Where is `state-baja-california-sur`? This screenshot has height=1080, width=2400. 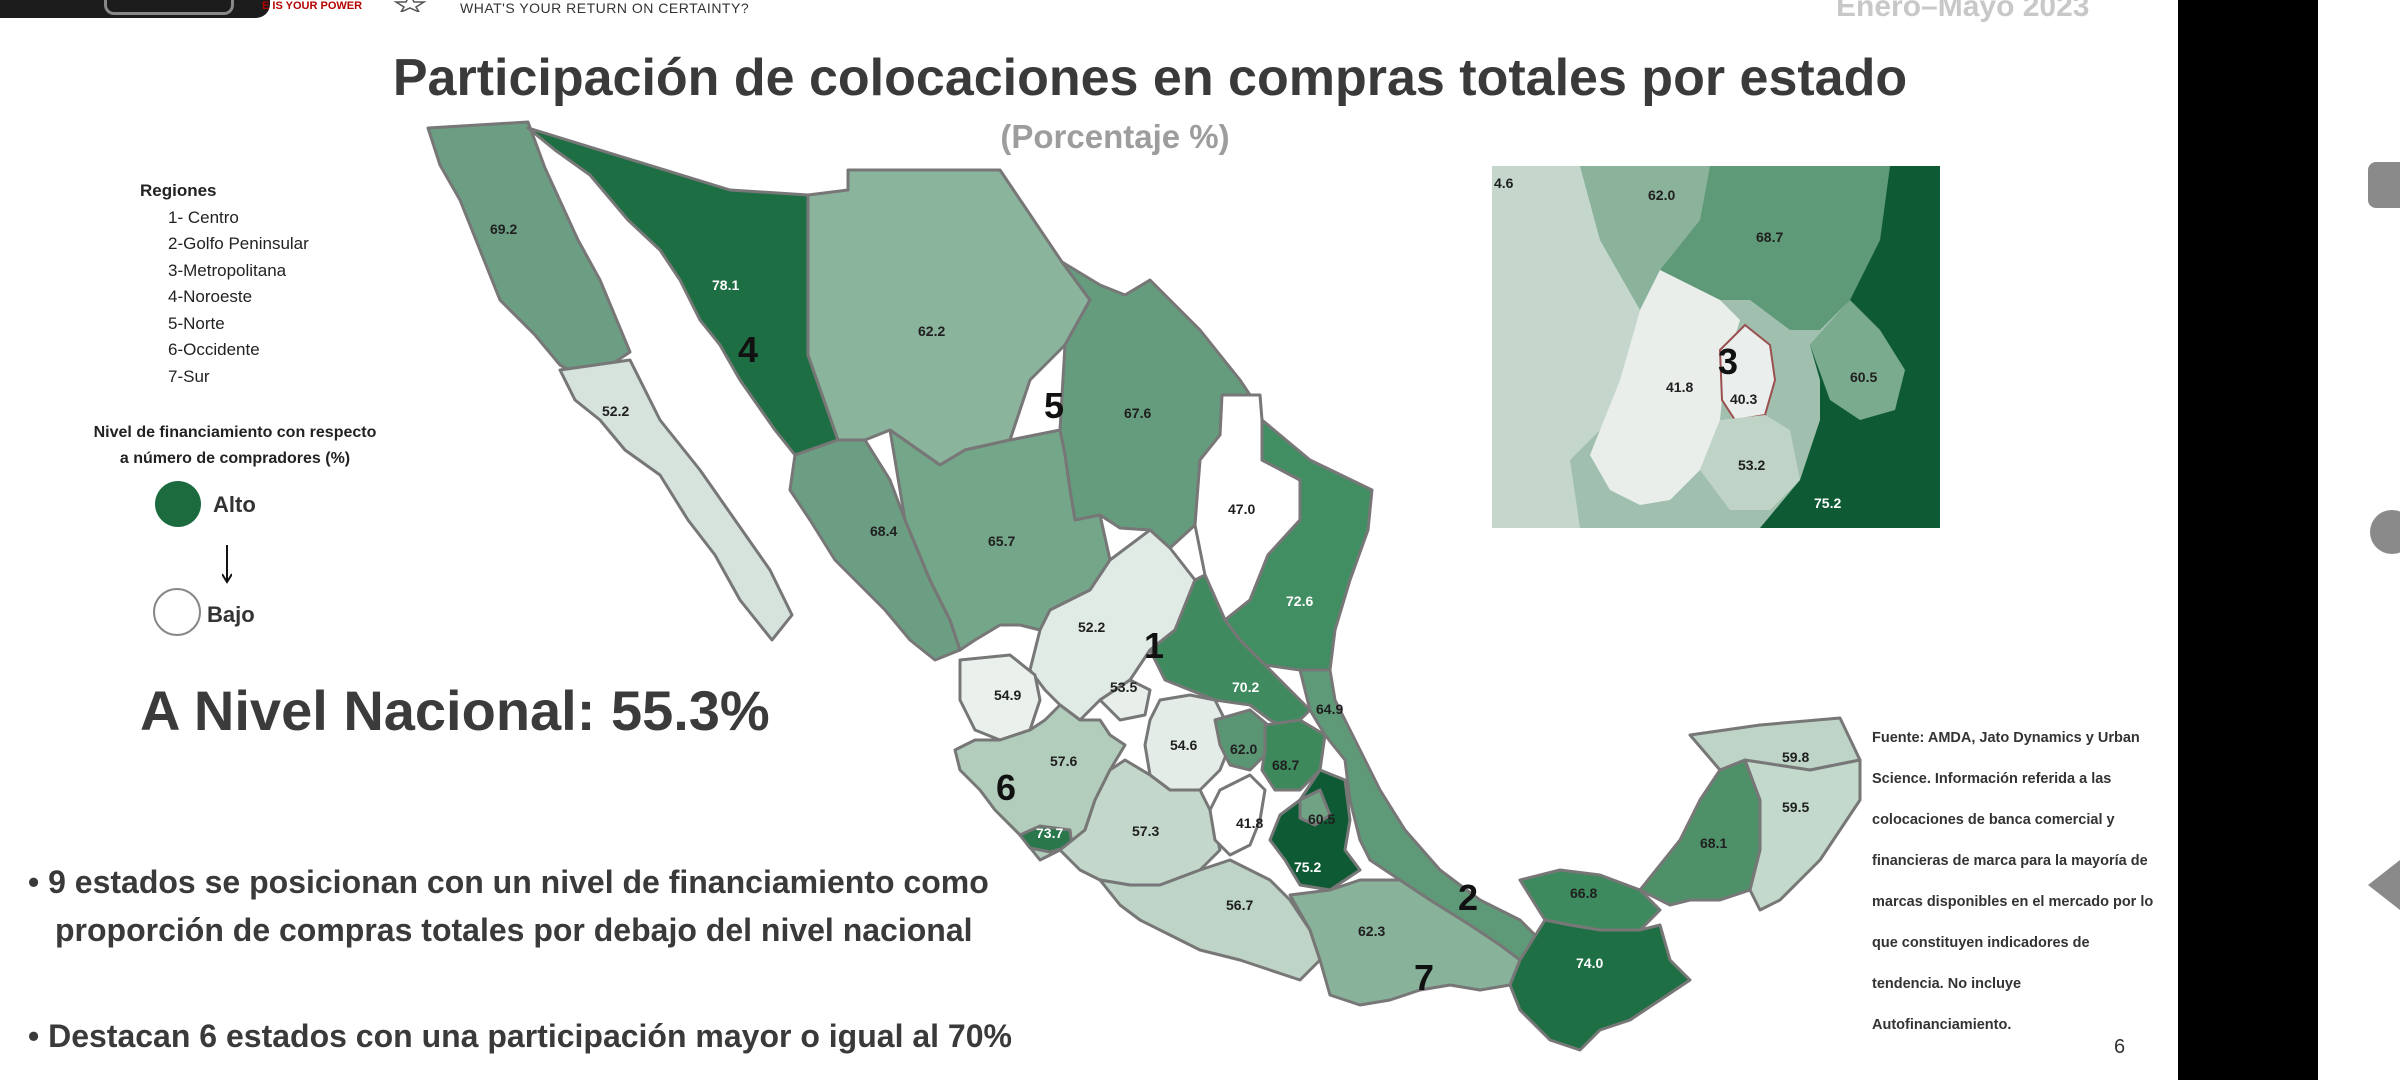
state-baja-california-sur is located at coordinates (676, 500).